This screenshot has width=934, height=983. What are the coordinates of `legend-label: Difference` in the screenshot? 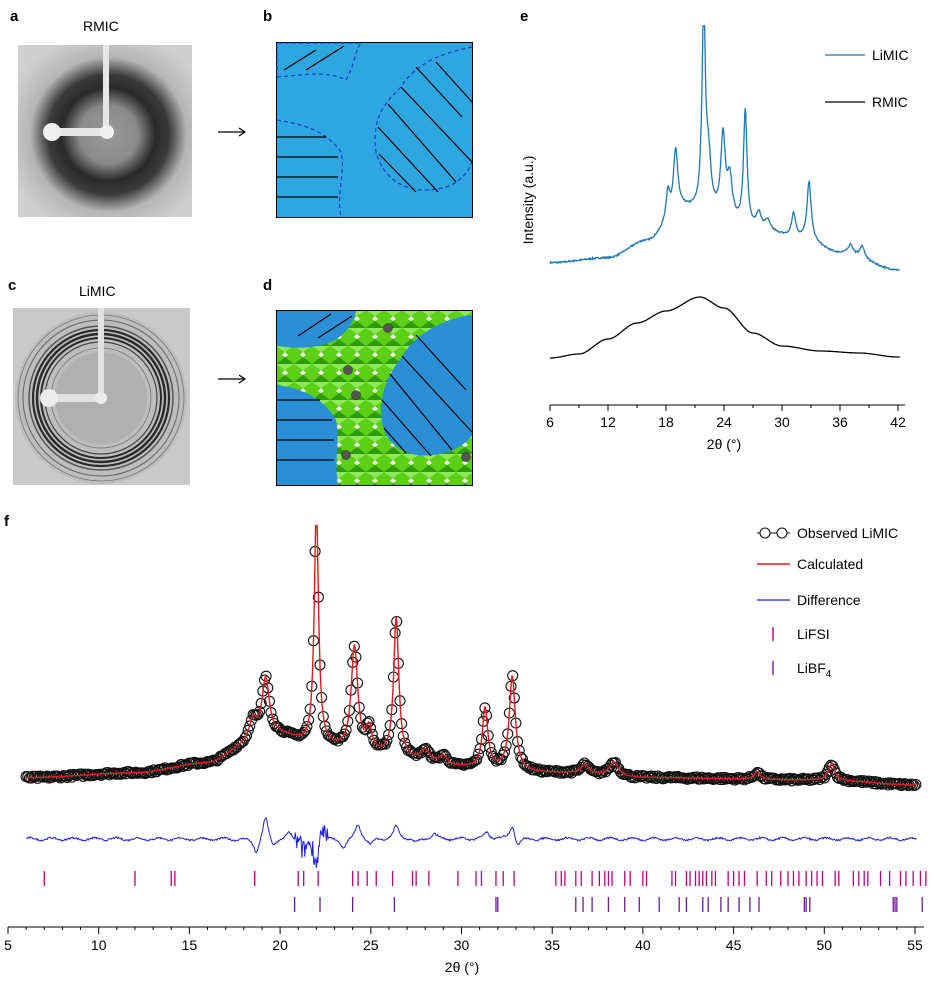 It's located at (829, 600).